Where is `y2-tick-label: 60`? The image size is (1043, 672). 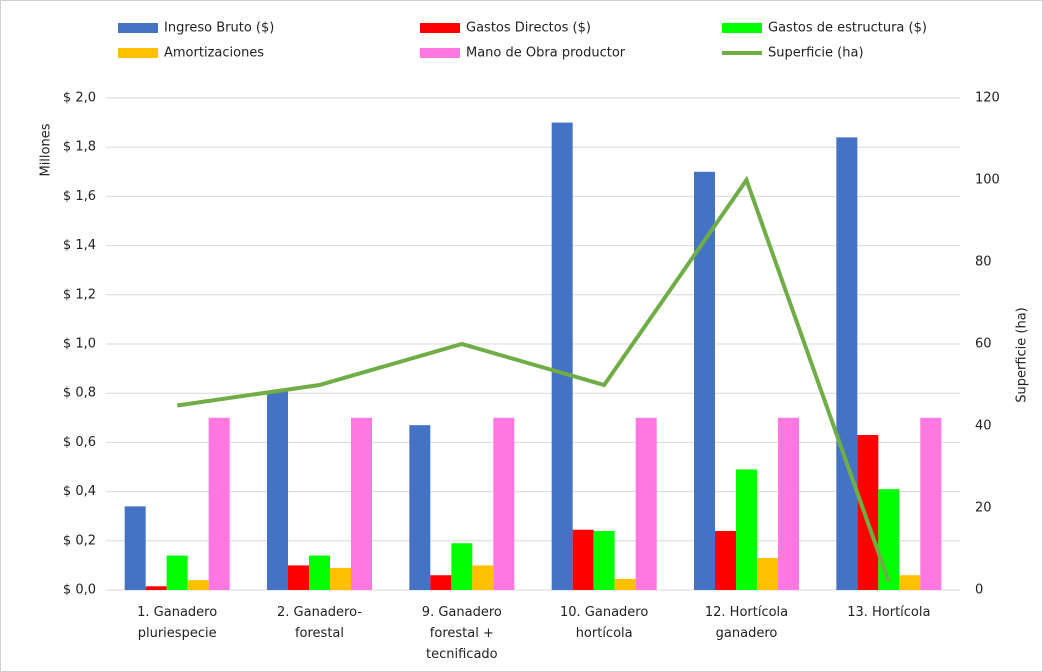
y2-tick-label: 60 is located at coordinates (983, 344).